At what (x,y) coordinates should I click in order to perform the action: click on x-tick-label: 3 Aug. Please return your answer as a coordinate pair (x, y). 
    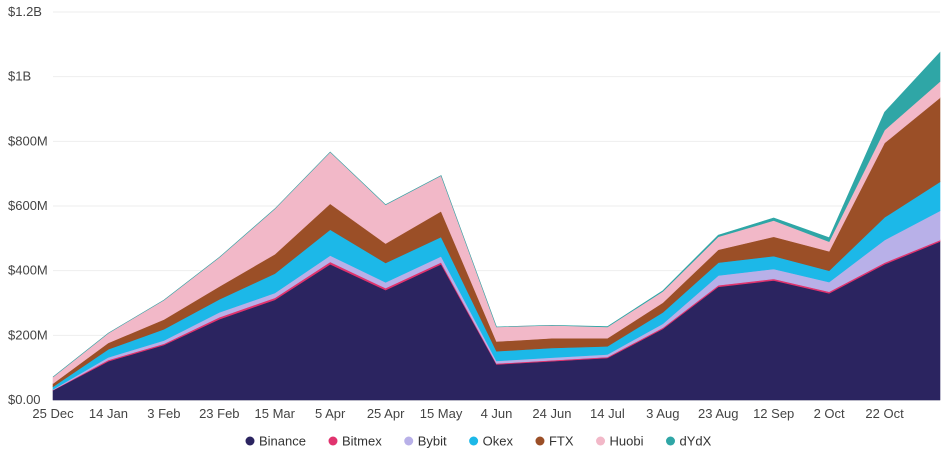
    Looking at the image, I should click on (662, 413).